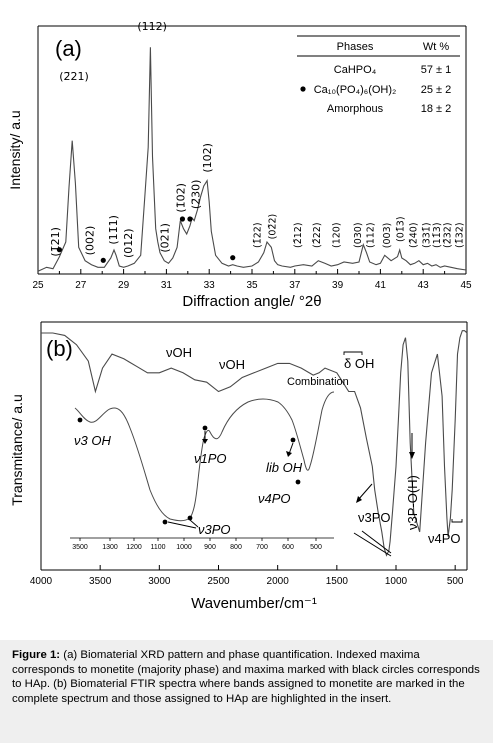  What do you see at coordinates (355, 109) in the screenshot?
I see `table-row-phase: Amorphous` at bounding box center [355, 109].